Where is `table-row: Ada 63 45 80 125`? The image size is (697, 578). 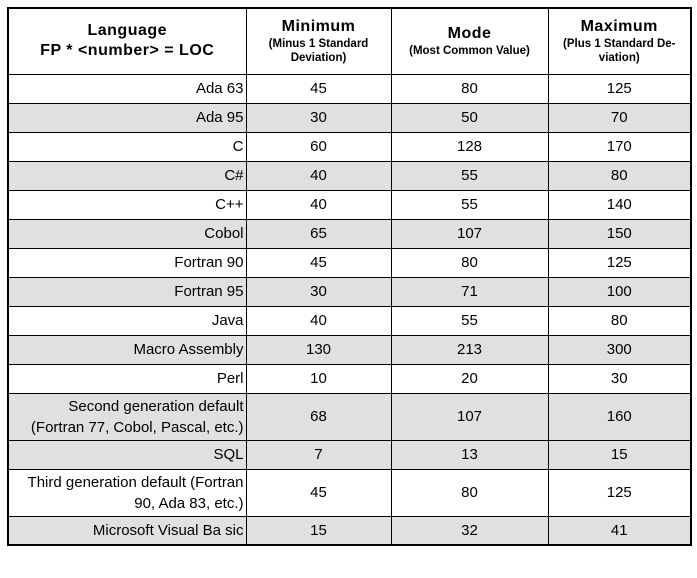 table-row: Ada 63 45 80 125 is located at coordinates (349, 88).